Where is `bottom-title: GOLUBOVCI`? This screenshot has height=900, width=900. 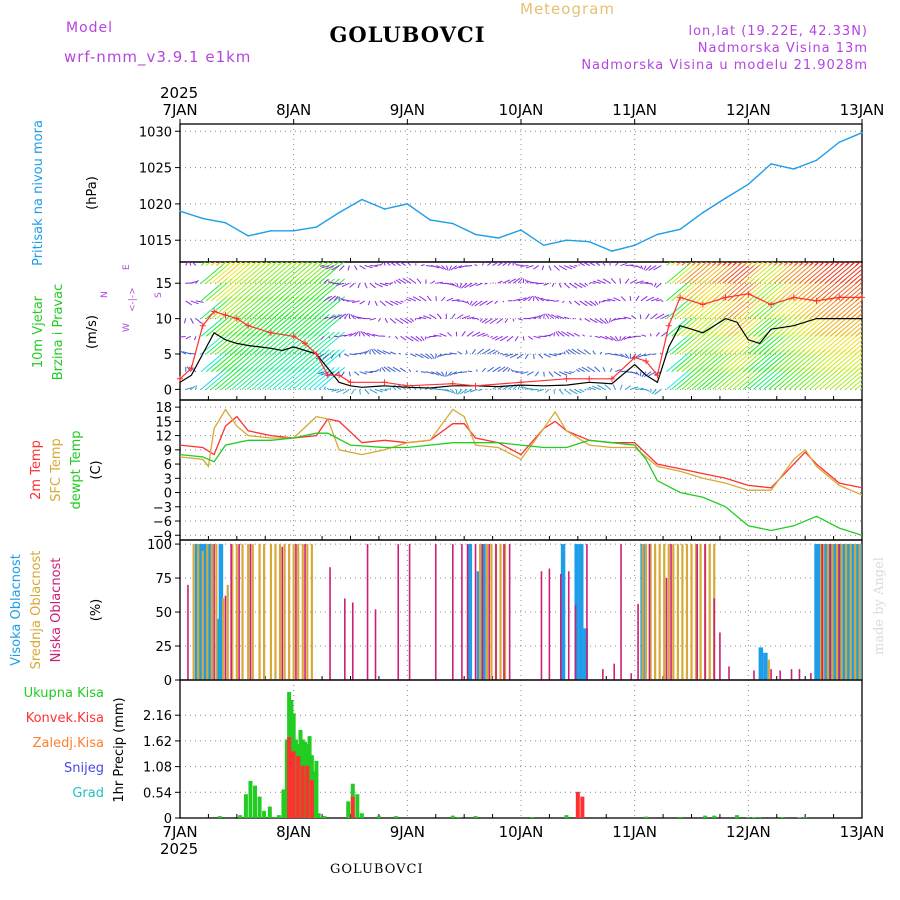
bottom-title: GOLUBOVCI is located at coordinates (377, 869).